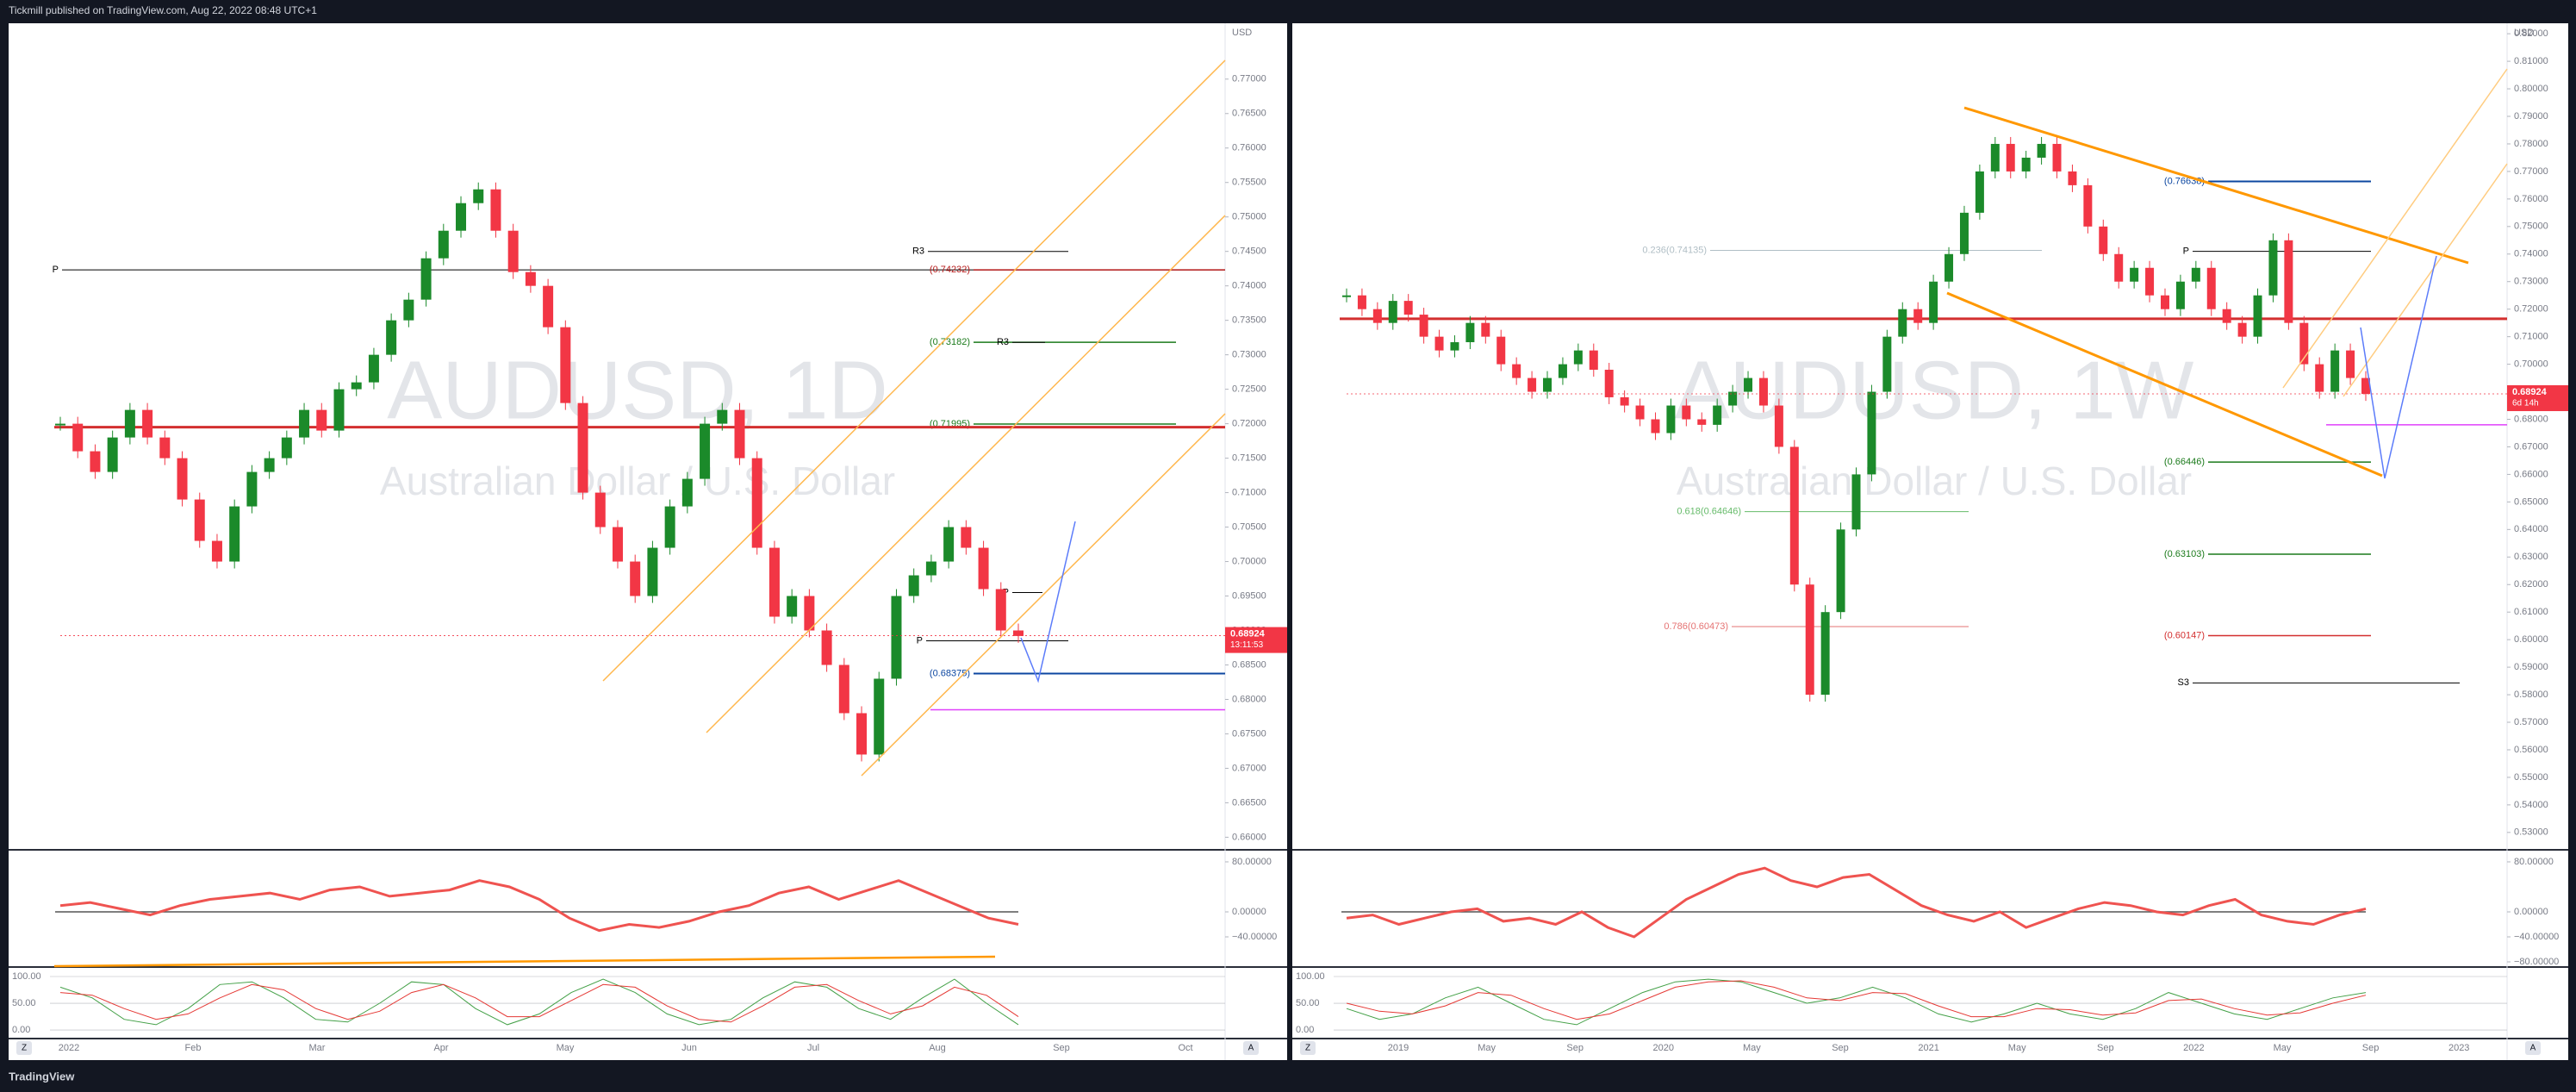 The image size is (2576, 1092). Describe the element at coordinates (918, 251) in the screenshot. I see `level-label: R3` at that location.